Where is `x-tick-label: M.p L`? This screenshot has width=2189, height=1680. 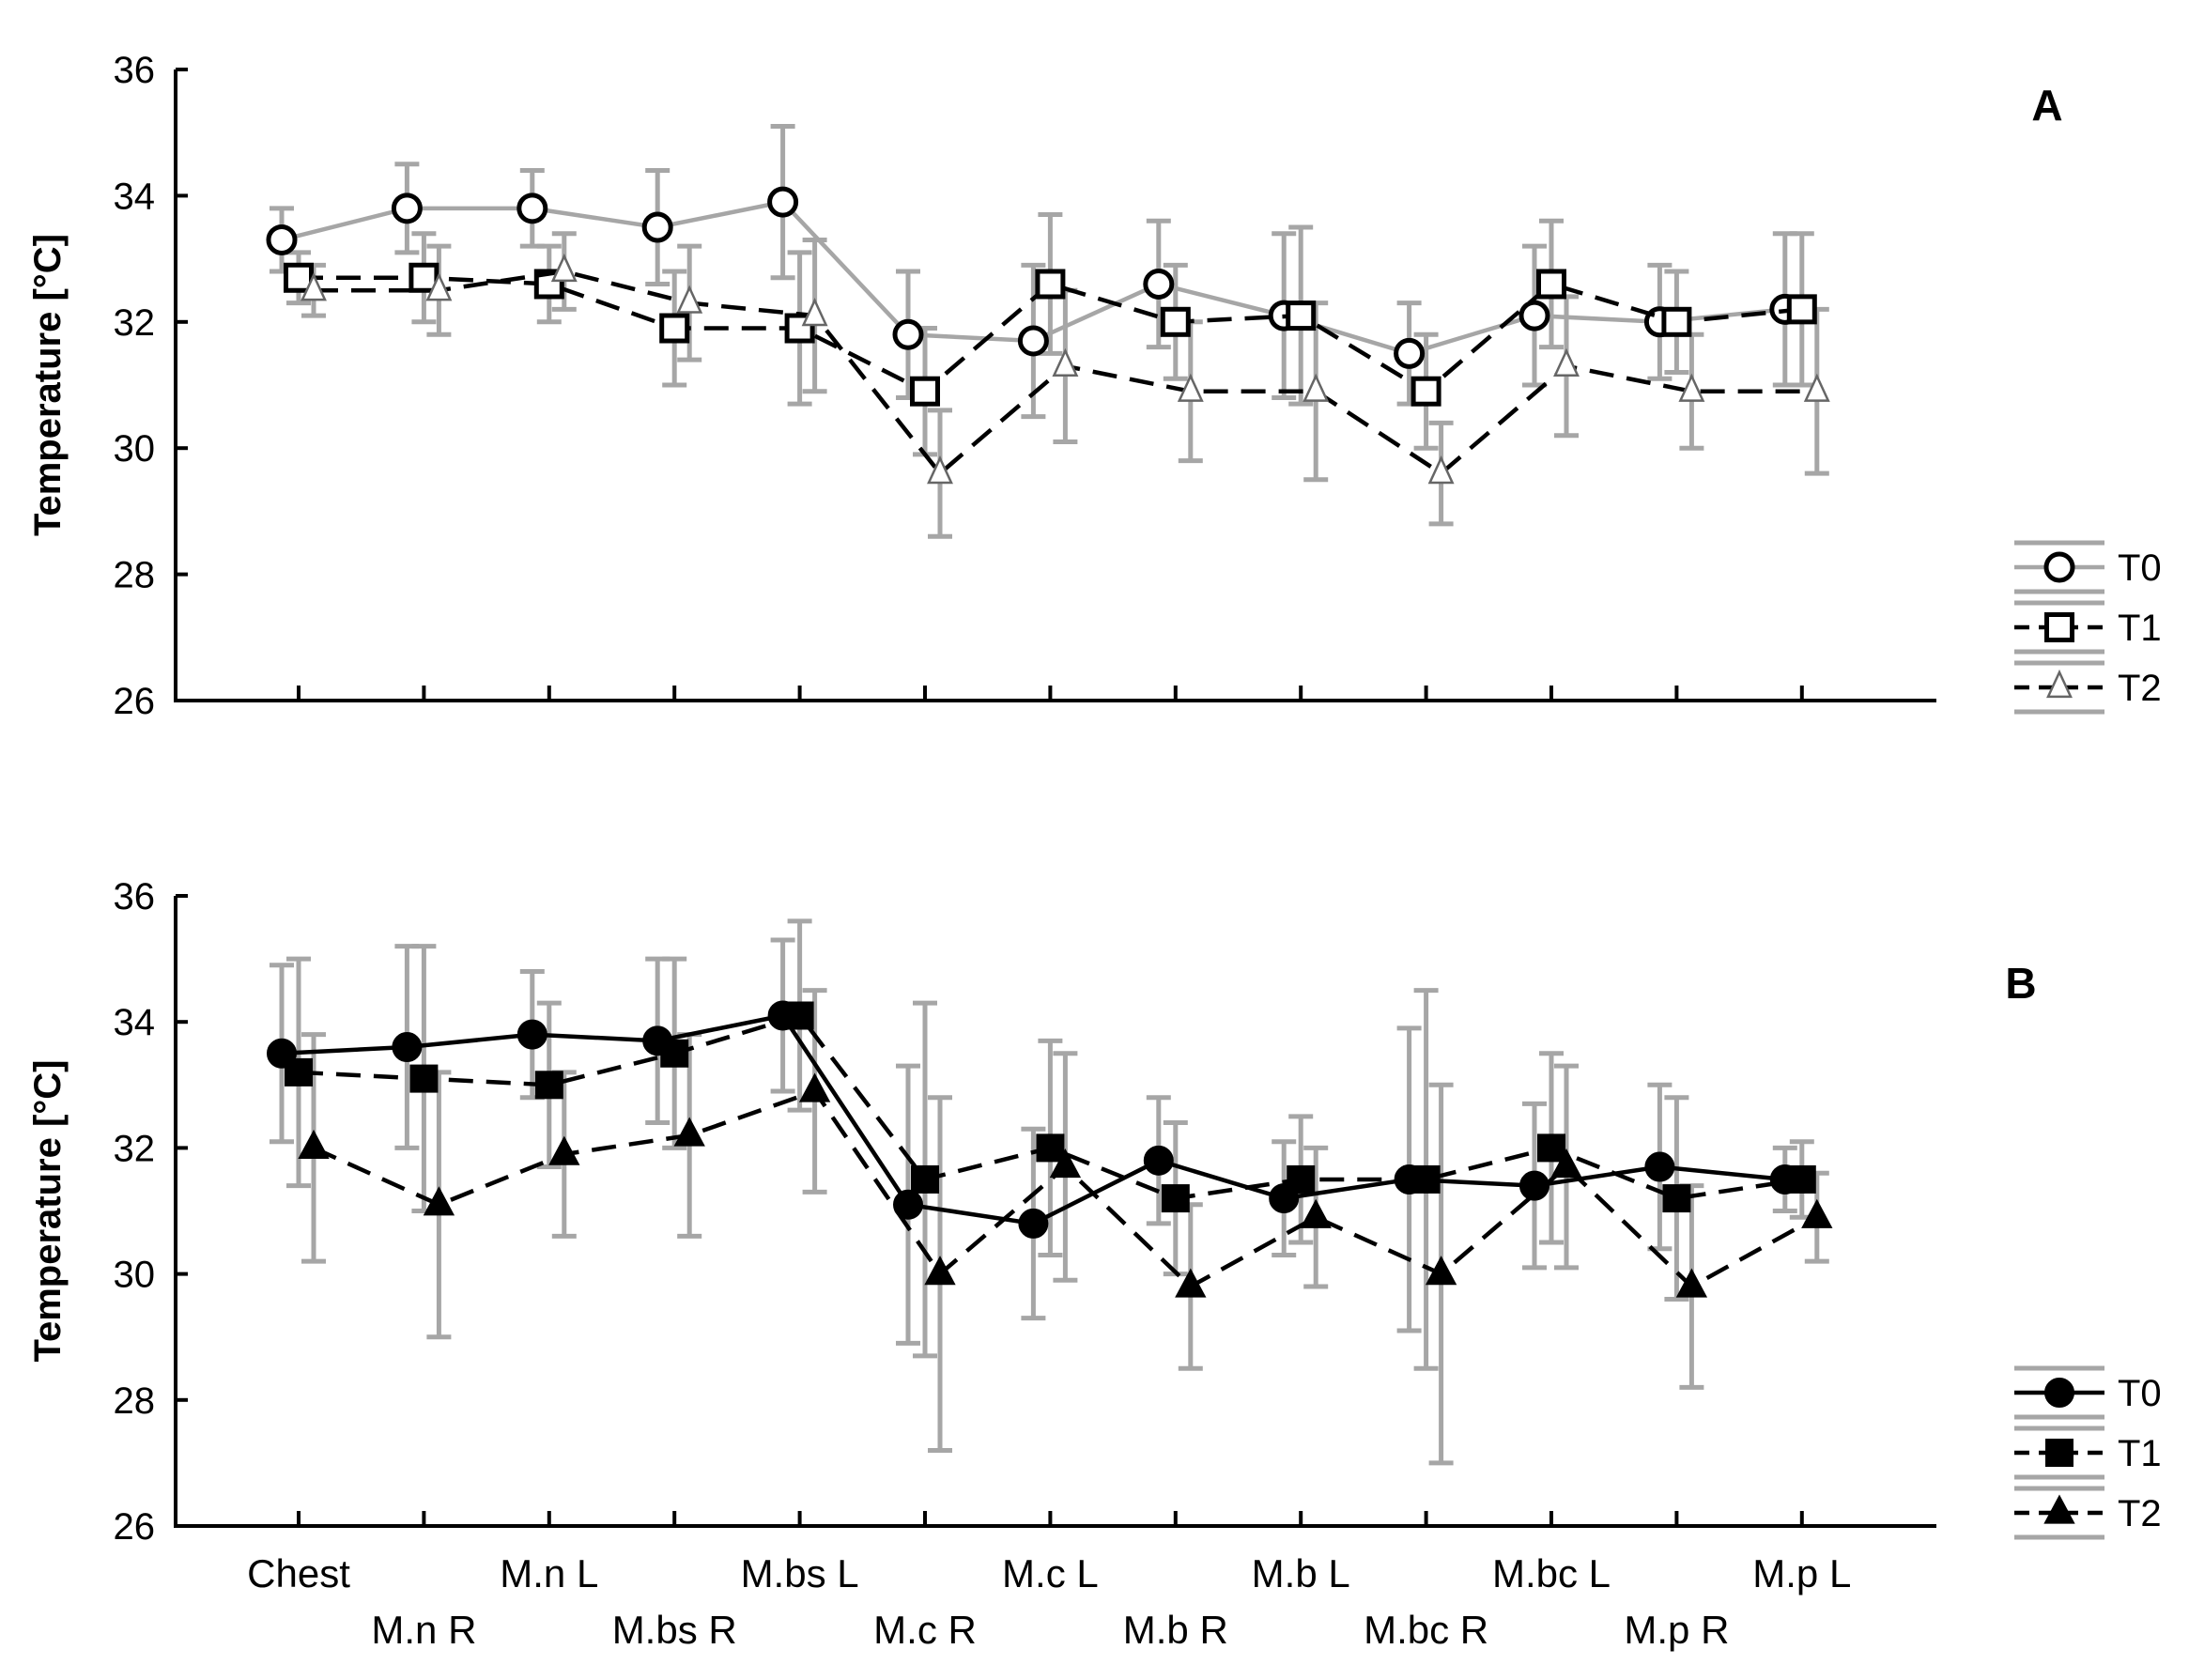
x-tick-label: M.p L is located at coordinates (1801, 1573).